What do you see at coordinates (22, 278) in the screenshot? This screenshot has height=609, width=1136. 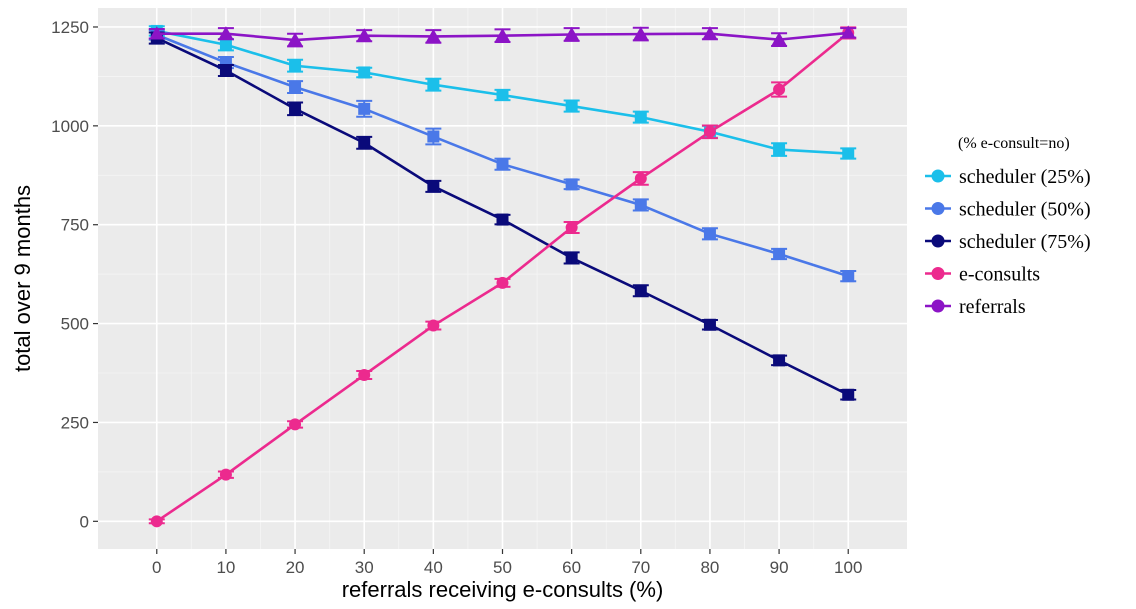 I see `y-axis-title: total over 9 months` at bounding box center [22, 278].